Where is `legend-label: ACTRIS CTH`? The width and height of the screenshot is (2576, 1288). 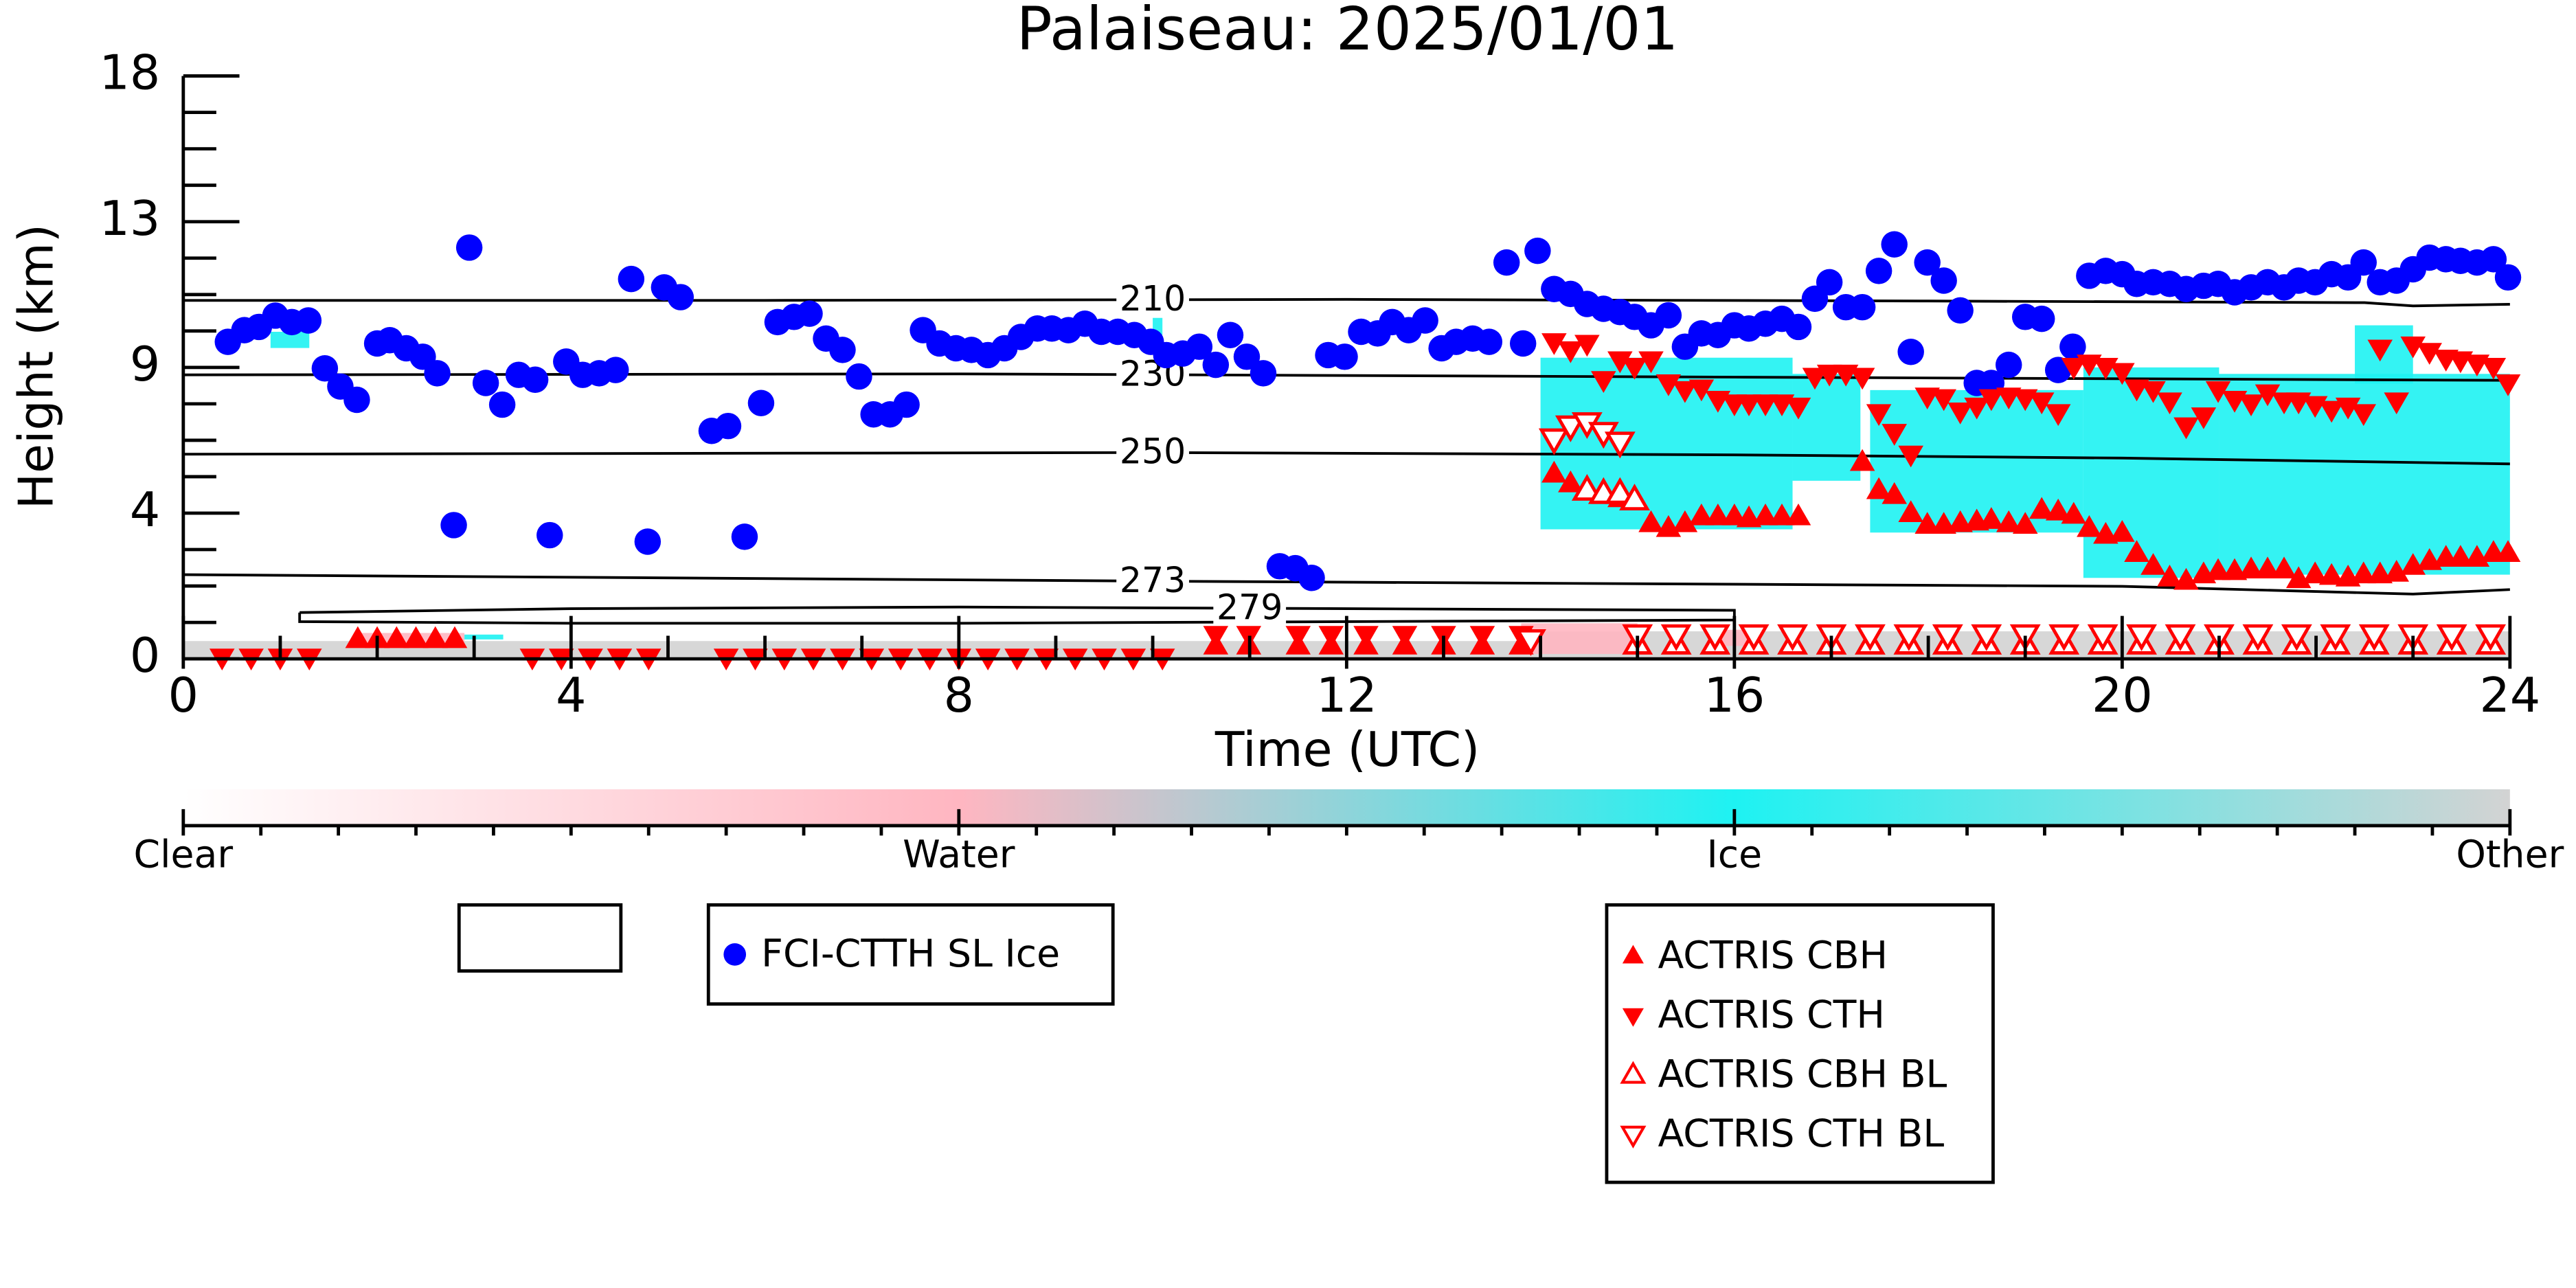
legend-label: ACTRIS CTH is located at coordinates (1771, 1015).